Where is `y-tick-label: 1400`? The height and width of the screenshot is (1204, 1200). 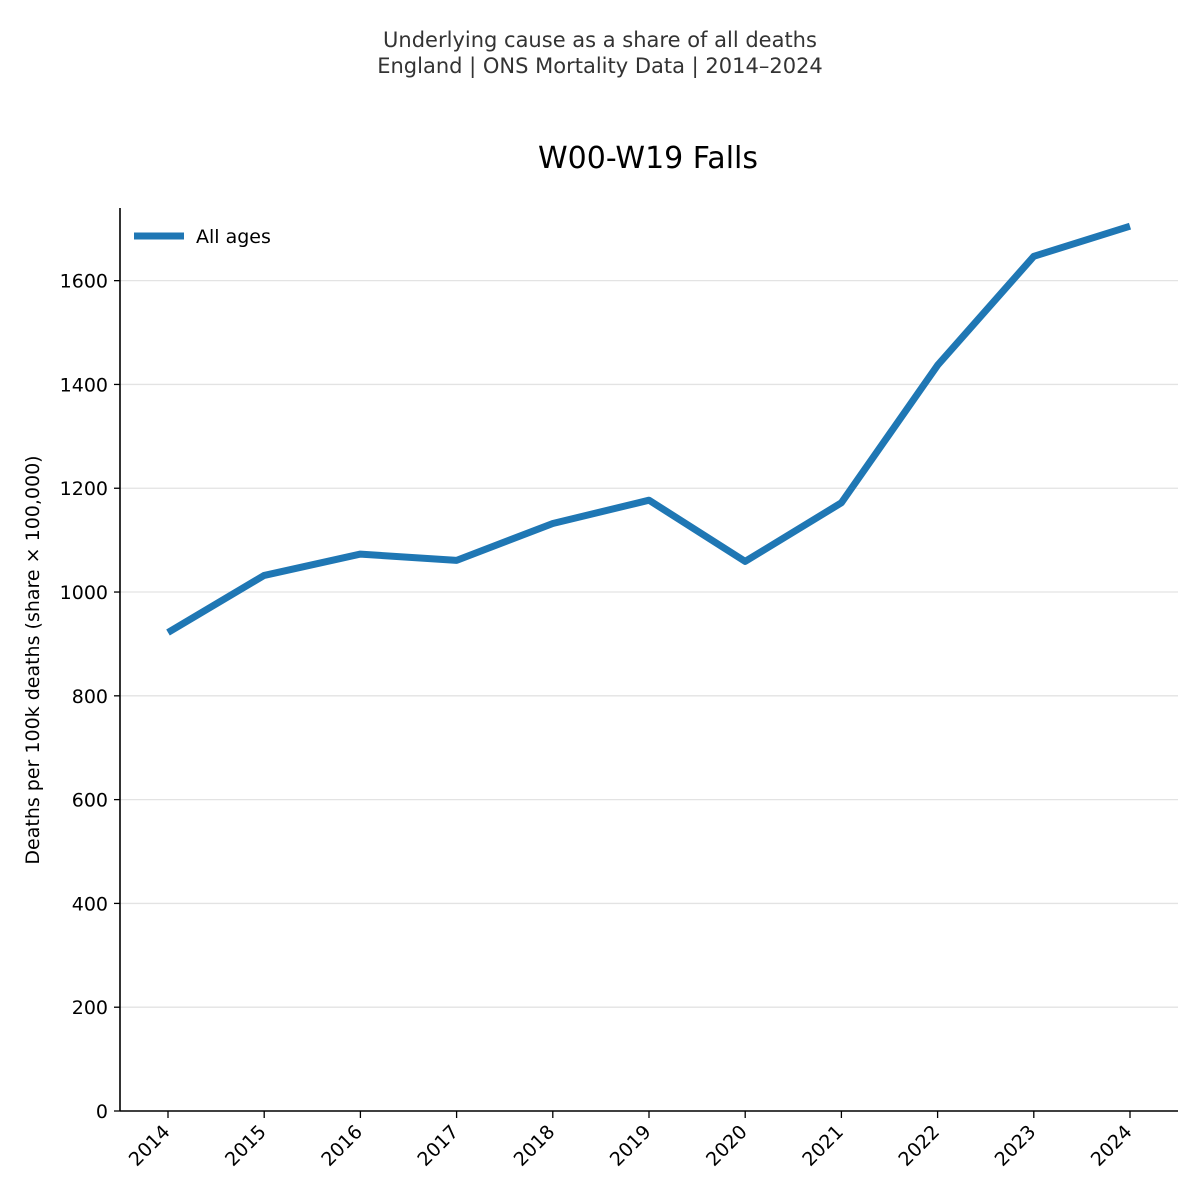 y-tick-label: 1400 is located at coordinates (84, 385).